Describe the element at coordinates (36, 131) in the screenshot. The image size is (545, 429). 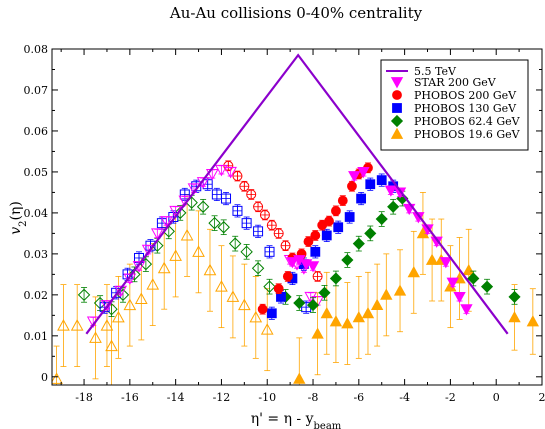
I see `y-tick-label: 0.06` at that location.